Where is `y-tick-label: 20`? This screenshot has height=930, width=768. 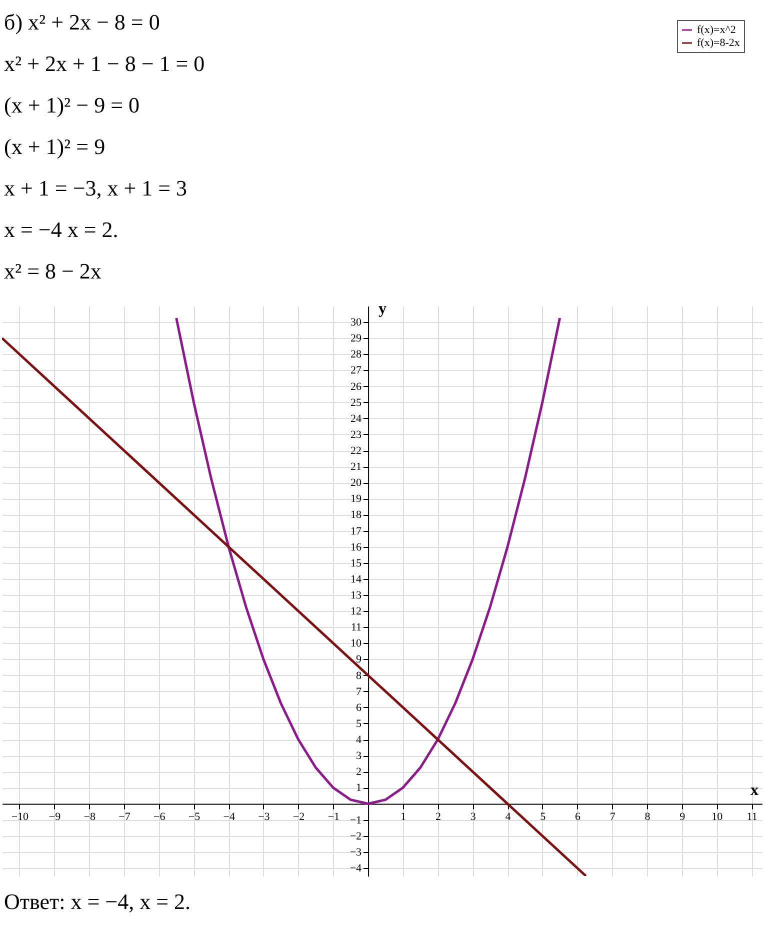 y-tick-label: 20 is located at coordinates (356, 483).